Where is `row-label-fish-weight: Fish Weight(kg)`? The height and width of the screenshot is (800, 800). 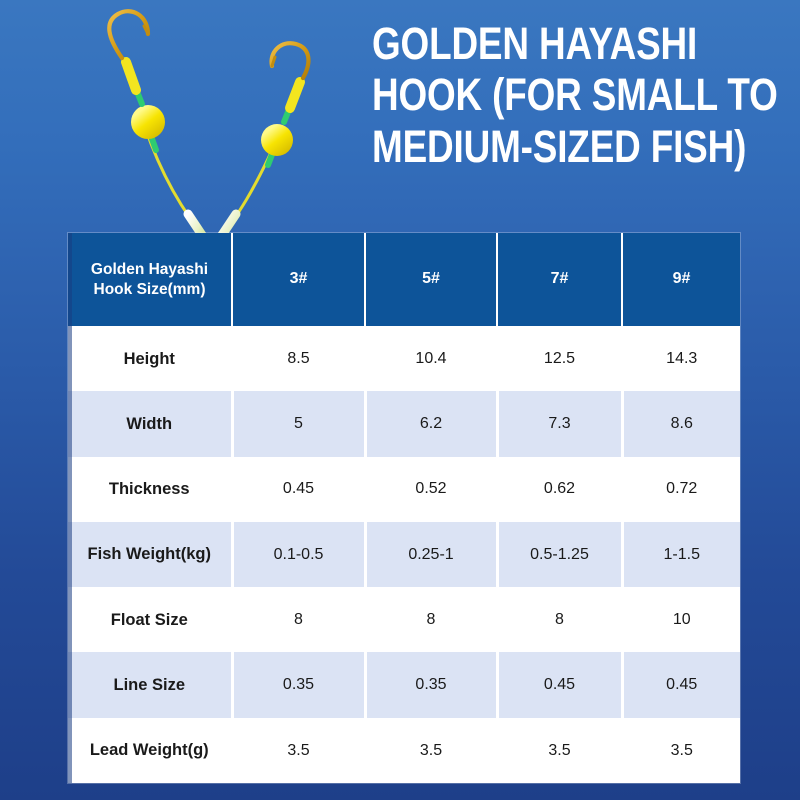
row-label-fish-weight: Fish Weight(kg) is located at coordinates (151, 554).